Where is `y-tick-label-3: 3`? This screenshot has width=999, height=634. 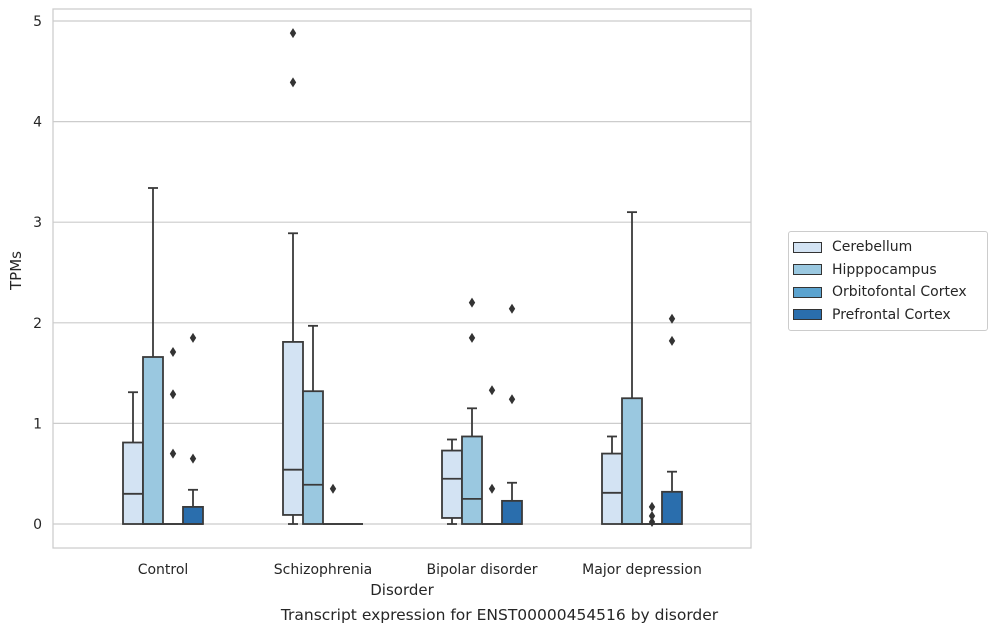
y-tick-label-3: 3 is located at coordinates (37, 223).